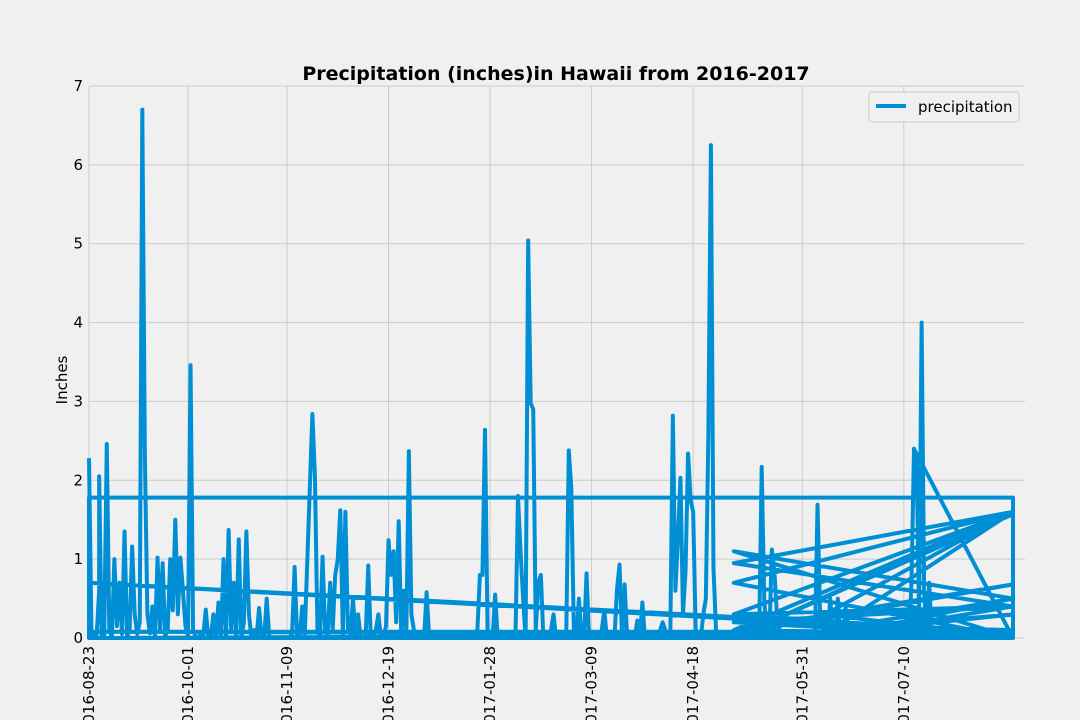 The height and width of the screenshot is (720, 1080). I want to click on y-tick-label: 5, so click(78, 244).